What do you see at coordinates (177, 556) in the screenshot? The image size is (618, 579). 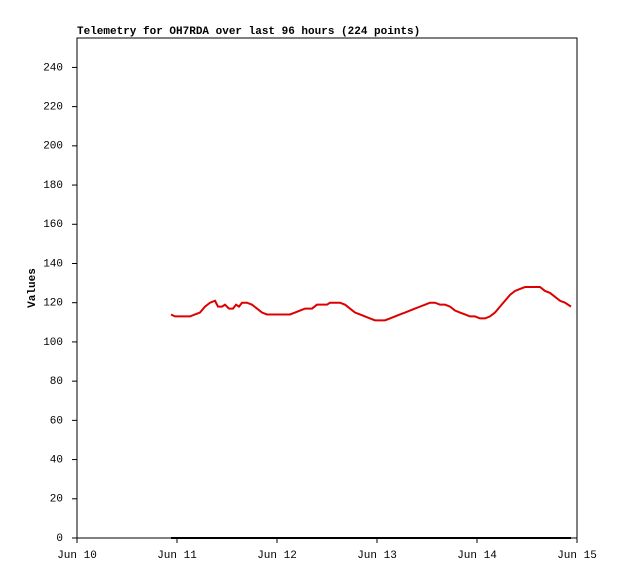 I see `x-tick-label: Jun 11` at bounding box center [177, 556].